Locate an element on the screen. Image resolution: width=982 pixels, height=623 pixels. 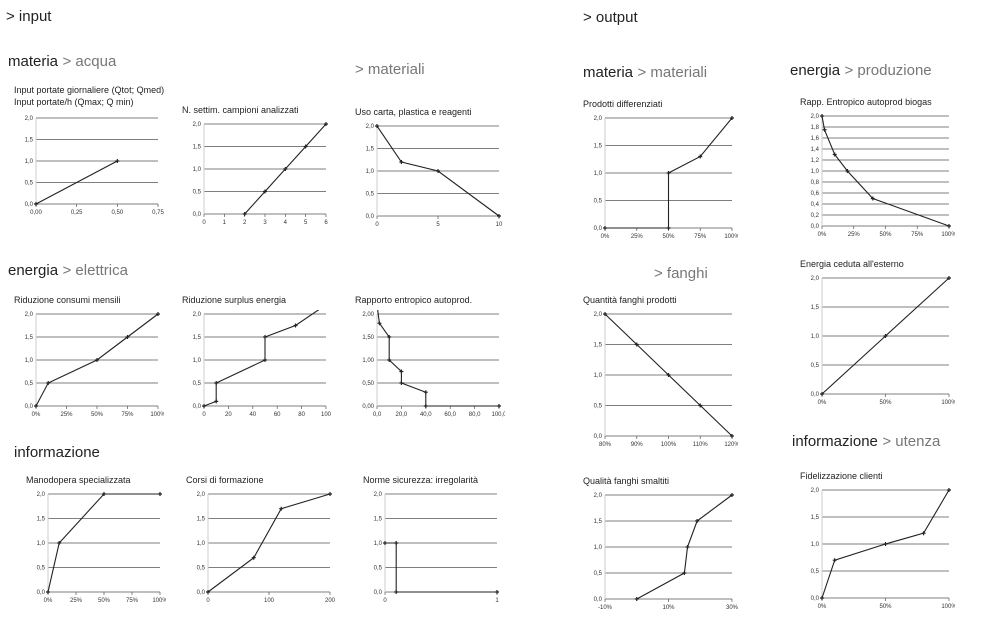
chart-title-line: Input portate/h (Qmax; Q min) is located at coordinates (74, 102).